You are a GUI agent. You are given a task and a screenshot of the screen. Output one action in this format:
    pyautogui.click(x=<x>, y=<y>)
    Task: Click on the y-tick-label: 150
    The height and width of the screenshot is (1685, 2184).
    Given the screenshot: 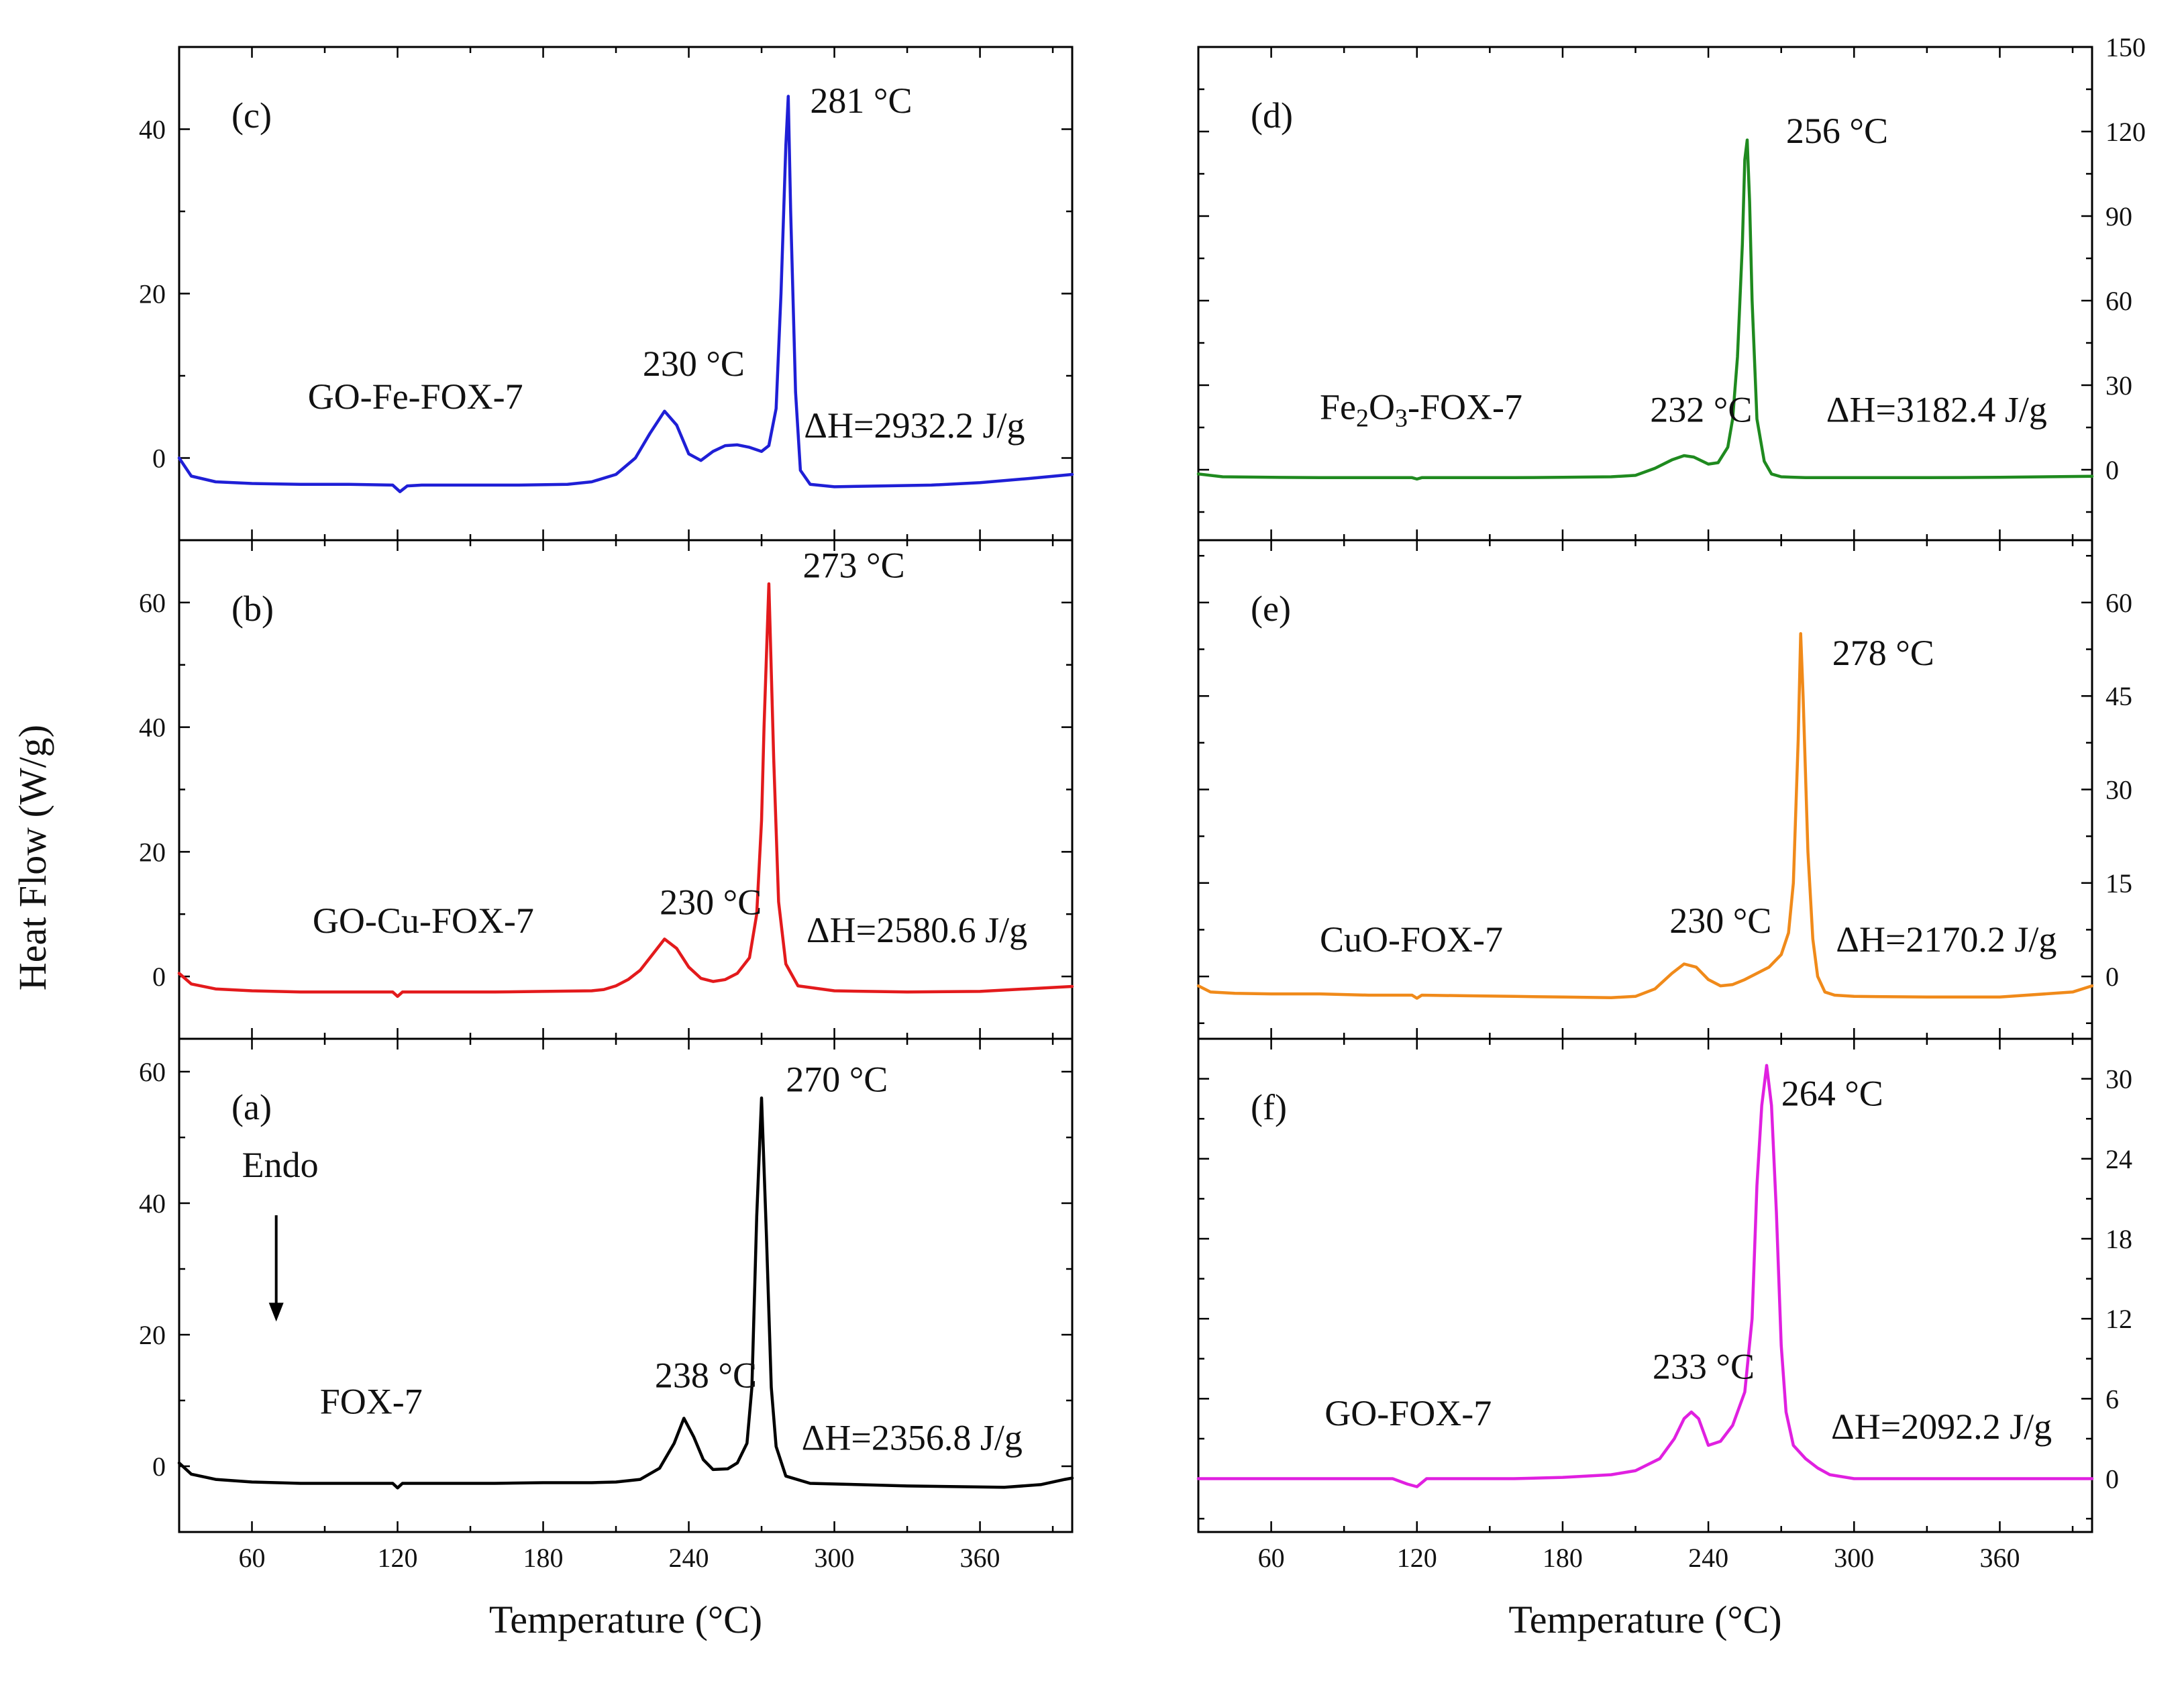 What is the action you would take?
    pyautogui.click(x=2125, y=47)
    